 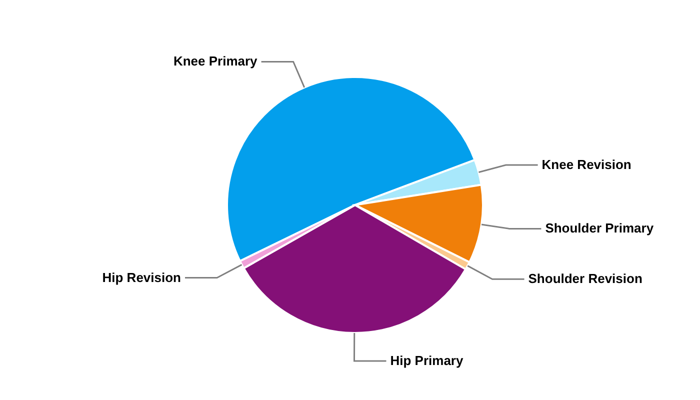 What do you see at coordinates (142, 277) in the screenshot?
I see `slice-label: Hip Revision` at bounding box center [142, 277].